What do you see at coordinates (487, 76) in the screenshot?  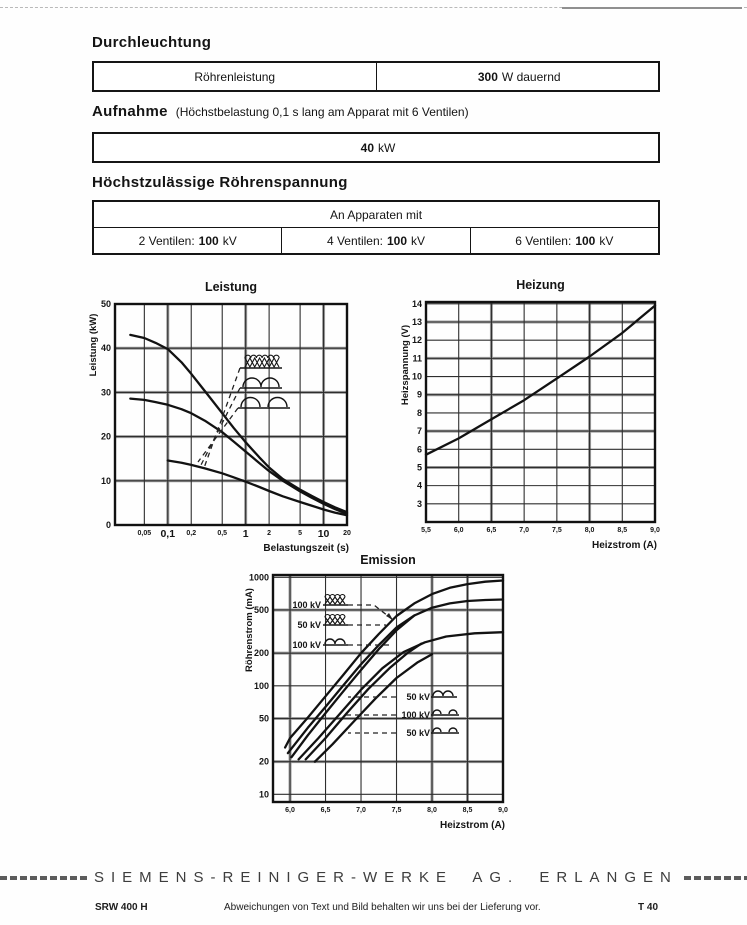 I see `value-number: 300` at bounding box center [487, 76].